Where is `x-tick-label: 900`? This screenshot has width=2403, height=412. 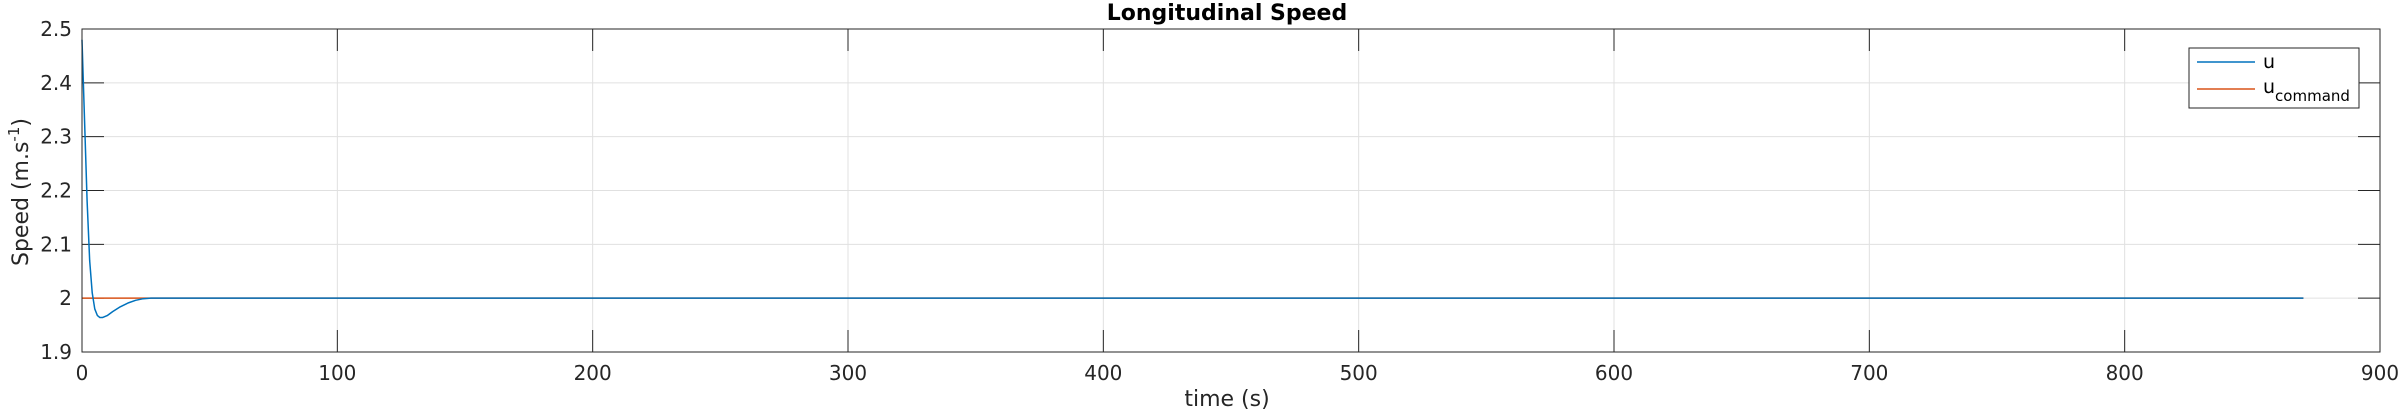 x-tick-label: 900 is located at coordinates (2380, 373).